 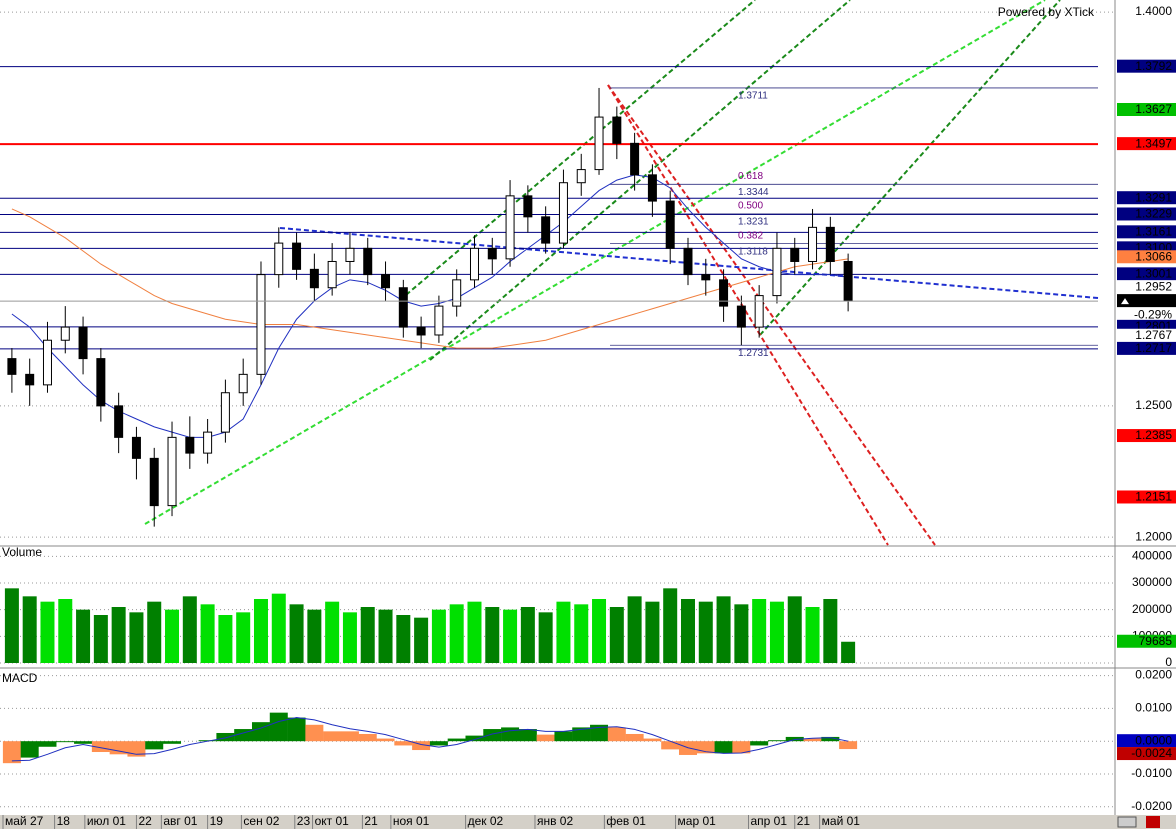 What do you see at coordinates (1152, 556) in the screenshot?
I see `y-tick-label: 400000` at bounding box center [1152, 556].